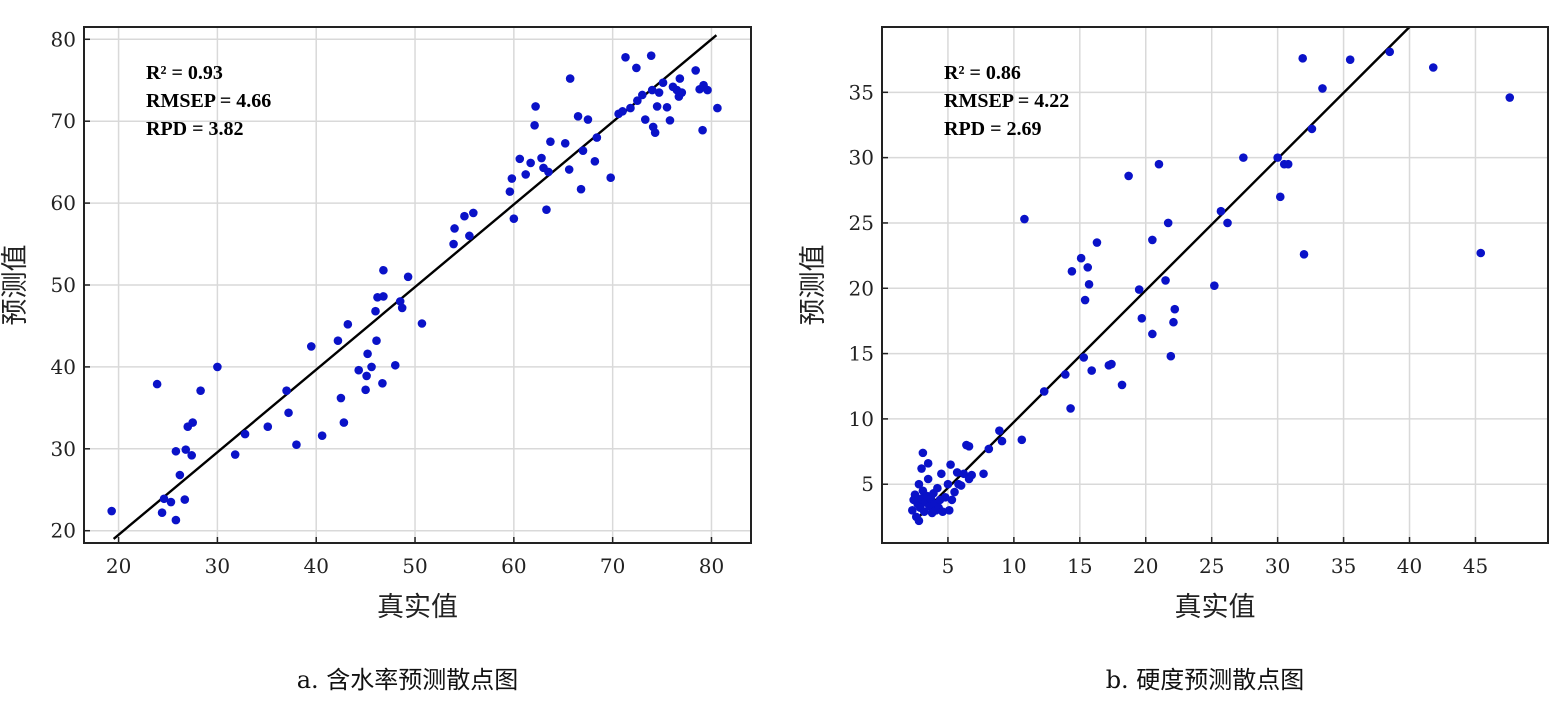 The height and width of the screenshot is (715, 1557). Describe the element at coordinates (861, 354) in the screenshot. I see `y-tick-label: 15` at that location.